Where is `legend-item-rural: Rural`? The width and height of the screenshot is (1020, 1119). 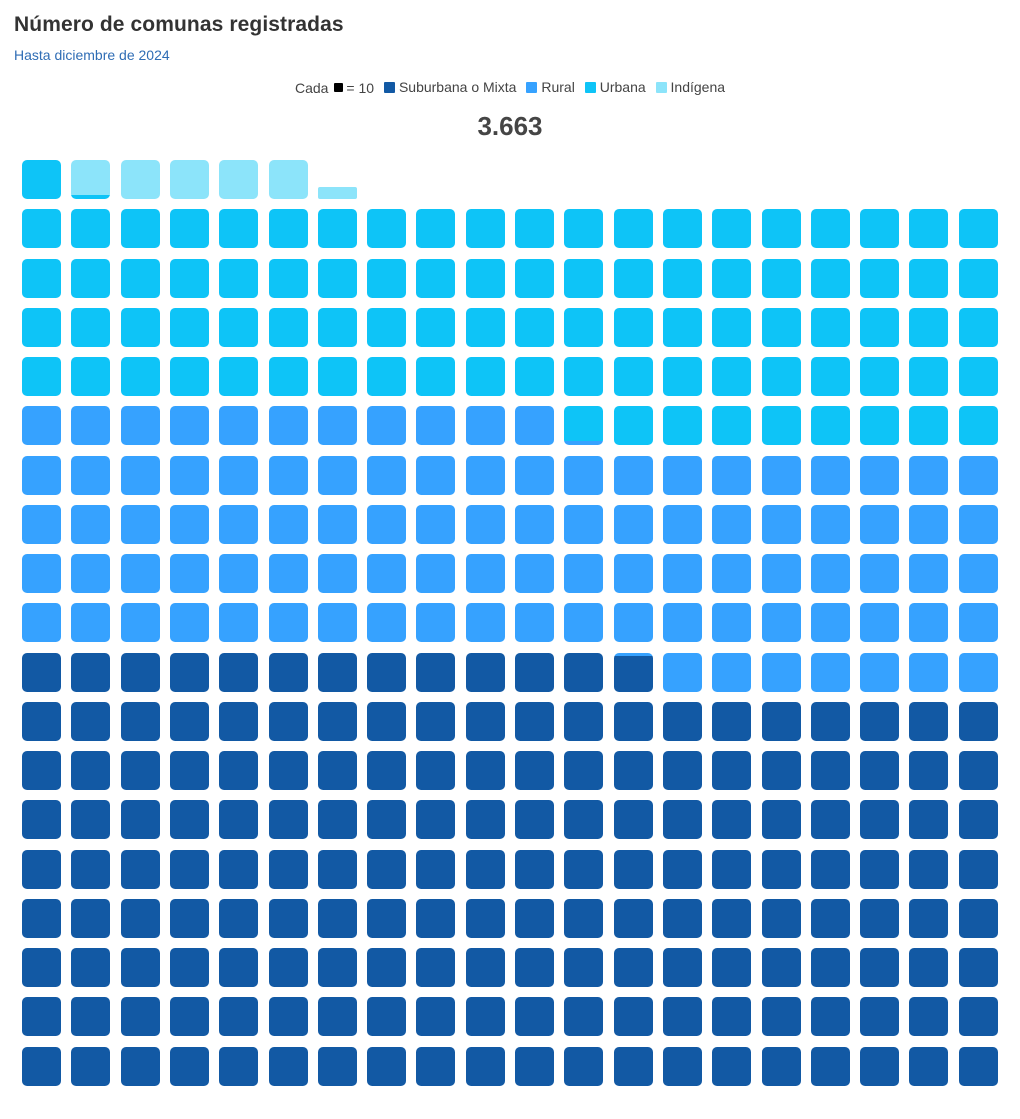 legend-item-rural: Rural is located at coordinates (550, 87).